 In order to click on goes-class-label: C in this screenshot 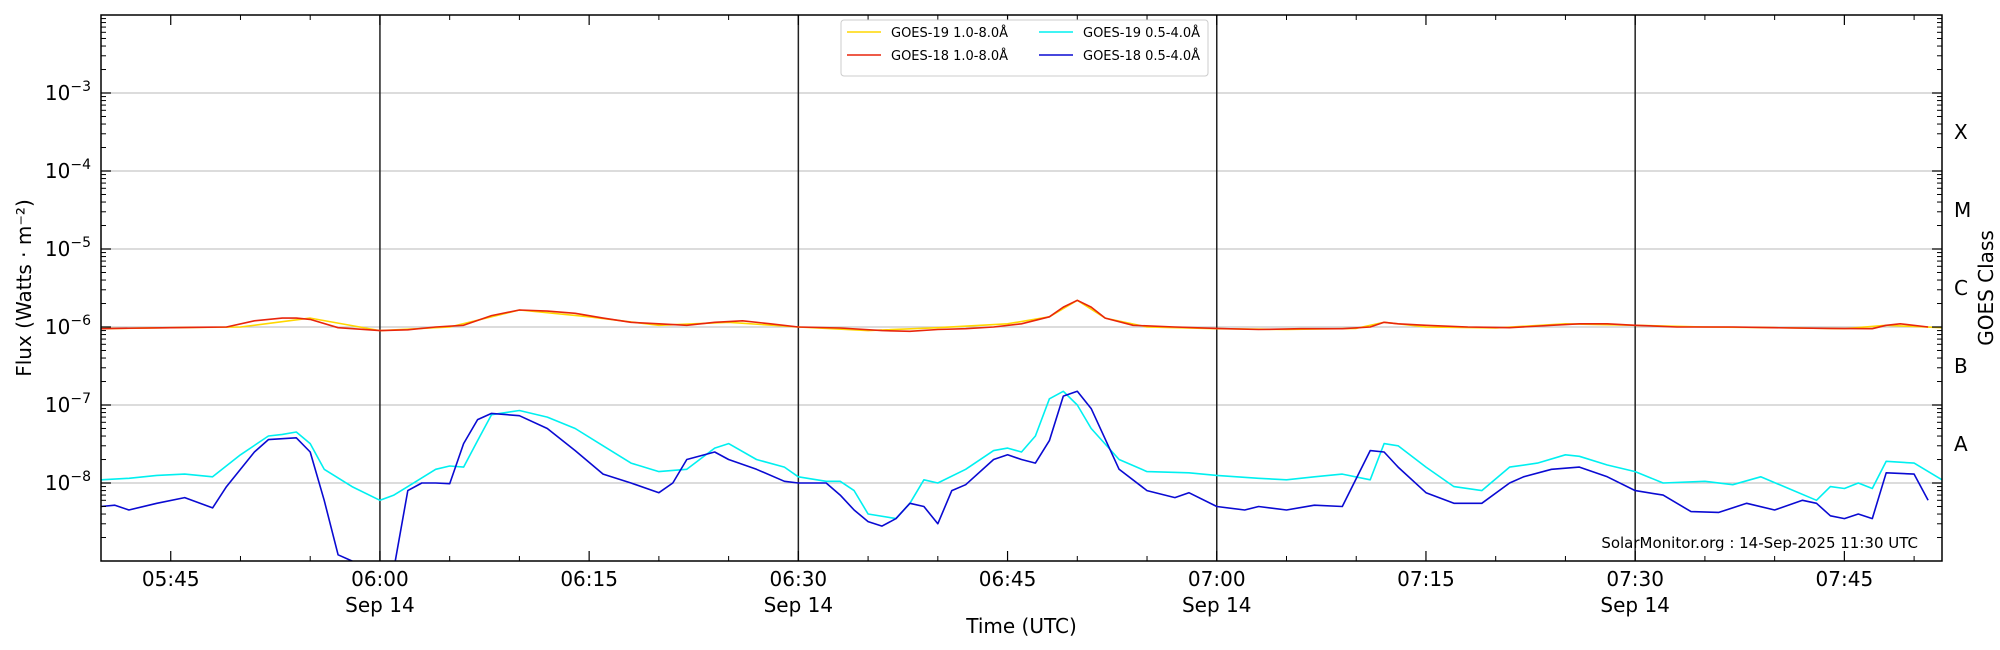, I will do `click(1961, 288)`.